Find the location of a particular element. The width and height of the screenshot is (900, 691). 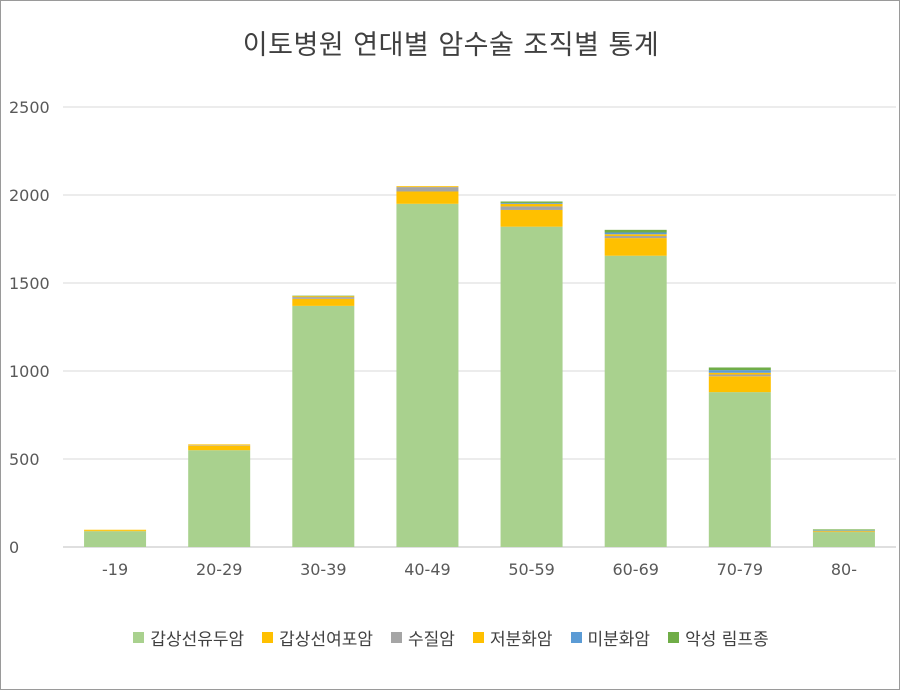

legend-item: 갑상선여포암 is located at coordinates (317, 637).